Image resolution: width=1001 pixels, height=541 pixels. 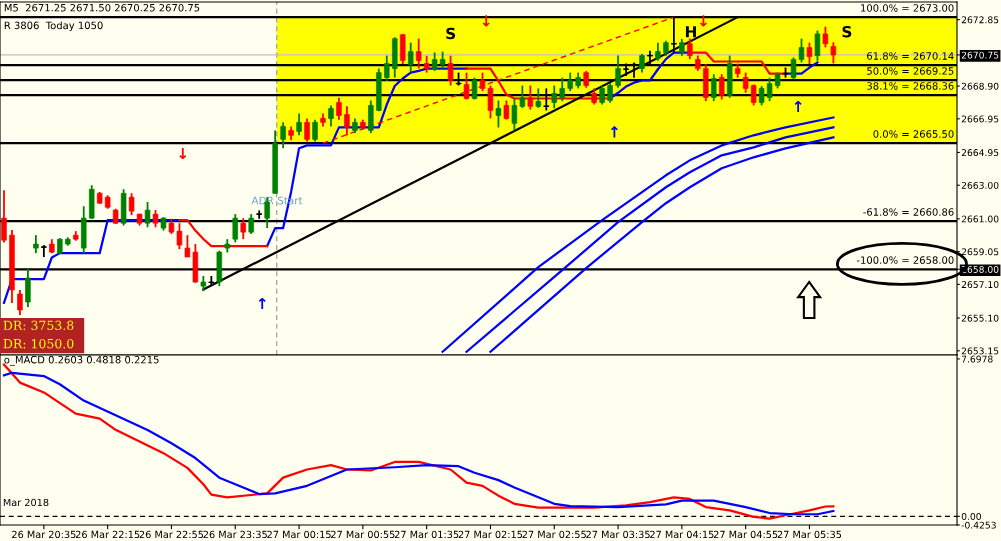 I want to click on x-tick-label: 27 Mar 03:35, so click(x=618, y=534).